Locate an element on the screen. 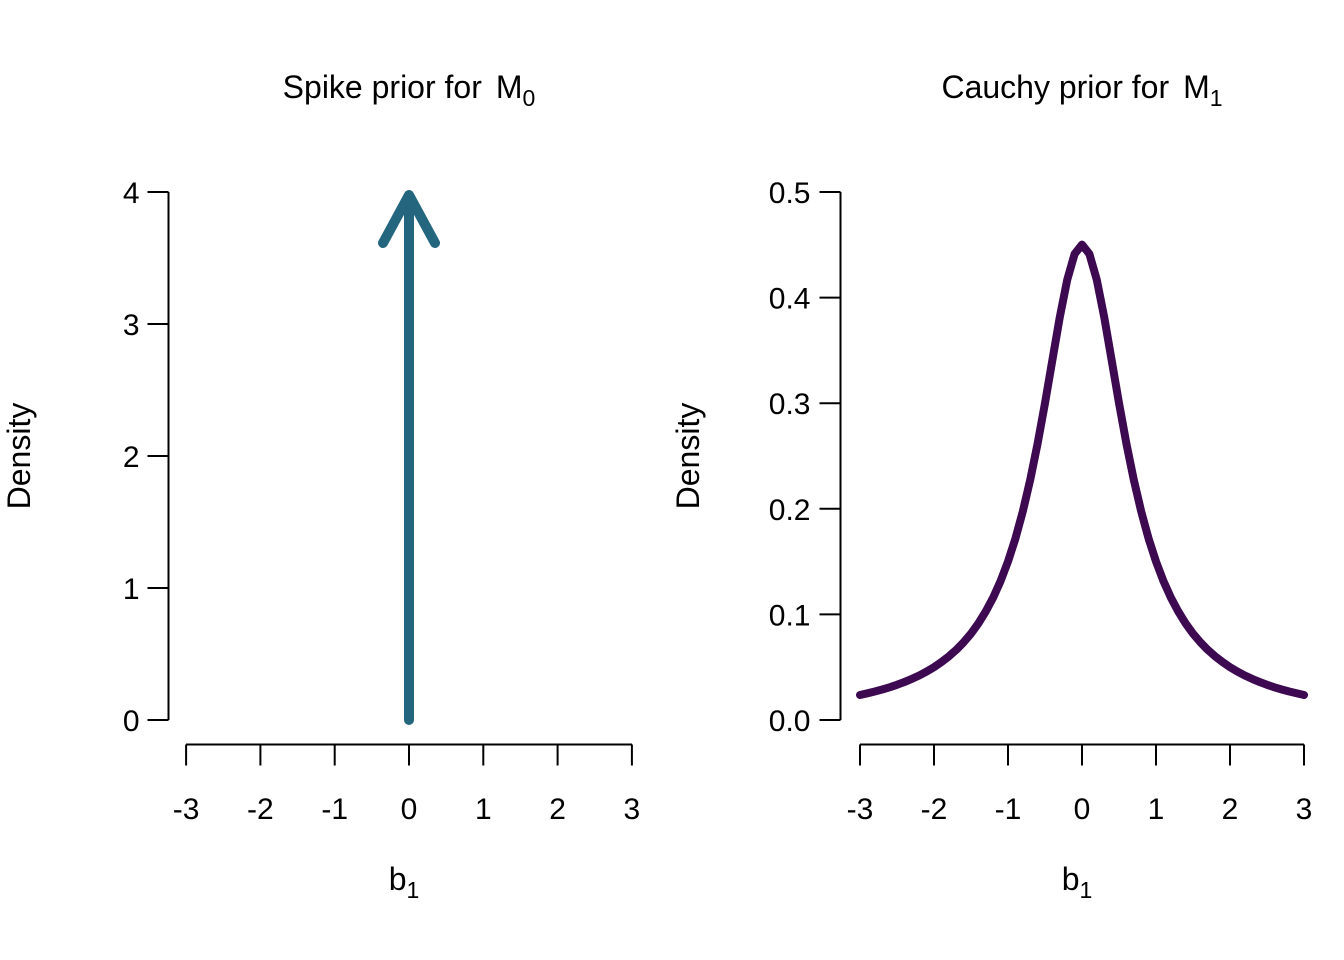 The image size is (1344, 960). left-series is located at coordinates (409, 457).